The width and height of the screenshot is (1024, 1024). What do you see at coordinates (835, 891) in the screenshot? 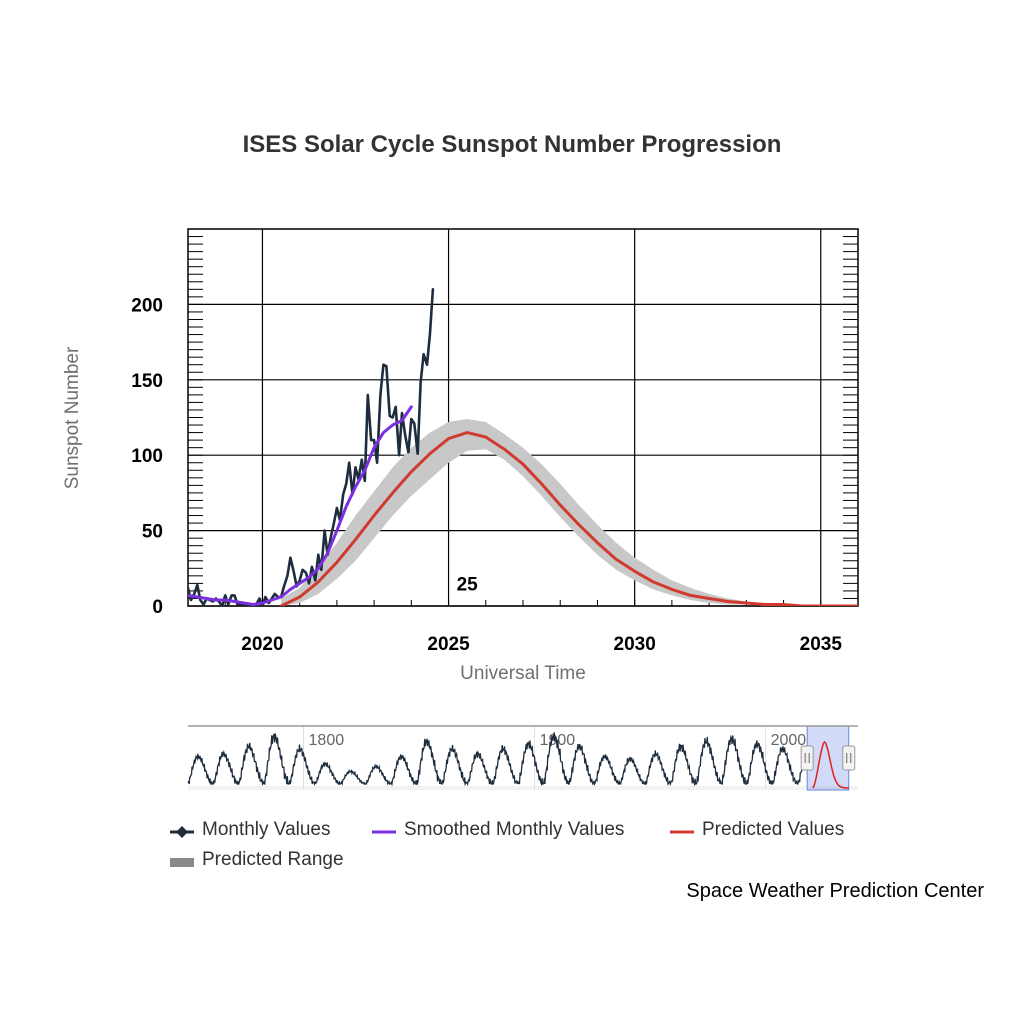
I see `credit-text: Space Weather Prediction Center` at bounding box center [835, 891].